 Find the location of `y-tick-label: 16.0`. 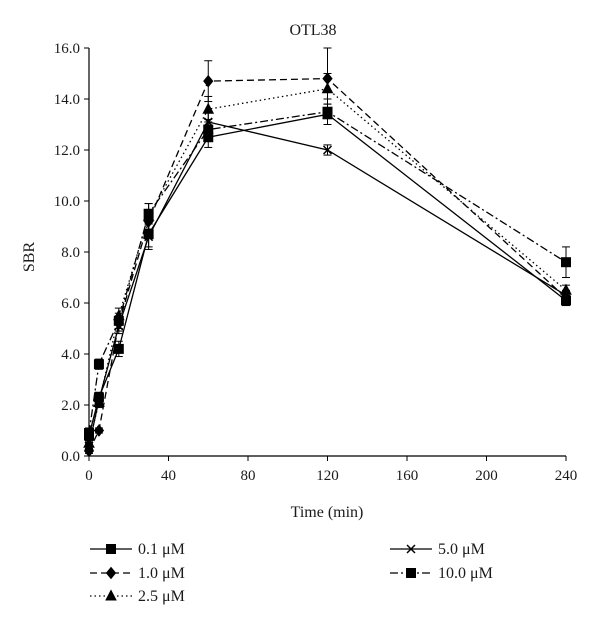

y-tick-label: 16.0 is located at coordinates (67, 49).